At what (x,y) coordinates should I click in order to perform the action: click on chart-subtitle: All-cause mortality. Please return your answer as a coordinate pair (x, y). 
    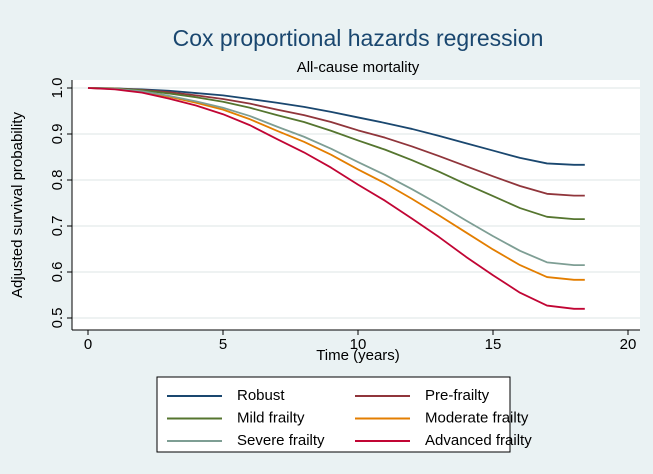
    Looking at the image, I should click on (358, 67).